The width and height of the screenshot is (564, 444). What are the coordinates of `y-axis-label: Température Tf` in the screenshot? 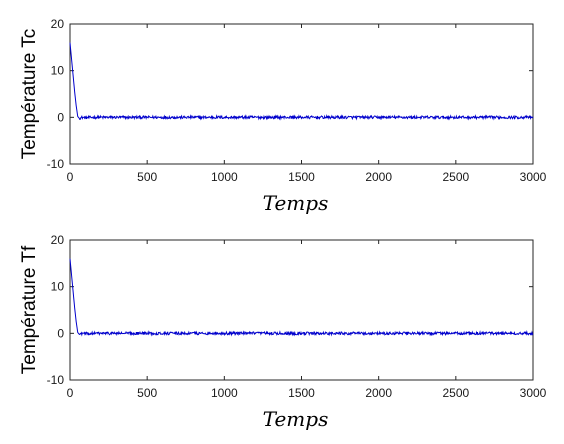 It's located at (29, 309).